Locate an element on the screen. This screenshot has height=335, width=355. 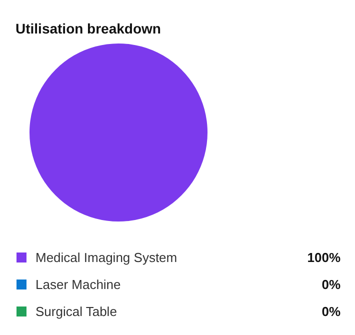
legend-label: Surgical Table is located at coordinates (76, 311).